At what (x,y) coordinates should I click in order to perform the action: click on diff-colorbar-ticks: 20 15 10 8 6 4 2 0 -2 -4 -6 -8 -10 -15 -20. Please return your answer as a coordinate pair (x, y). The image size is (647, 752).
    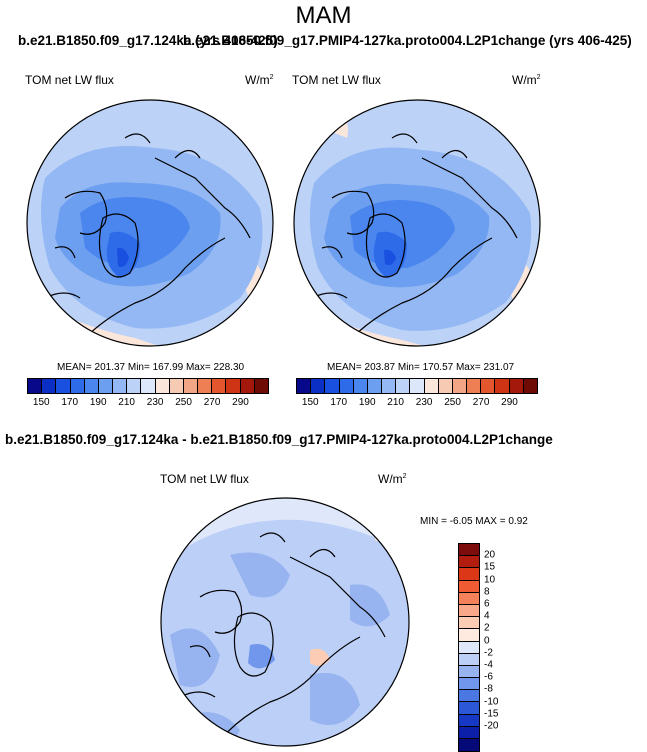
    Looking at the image, I should click on (504, 647).